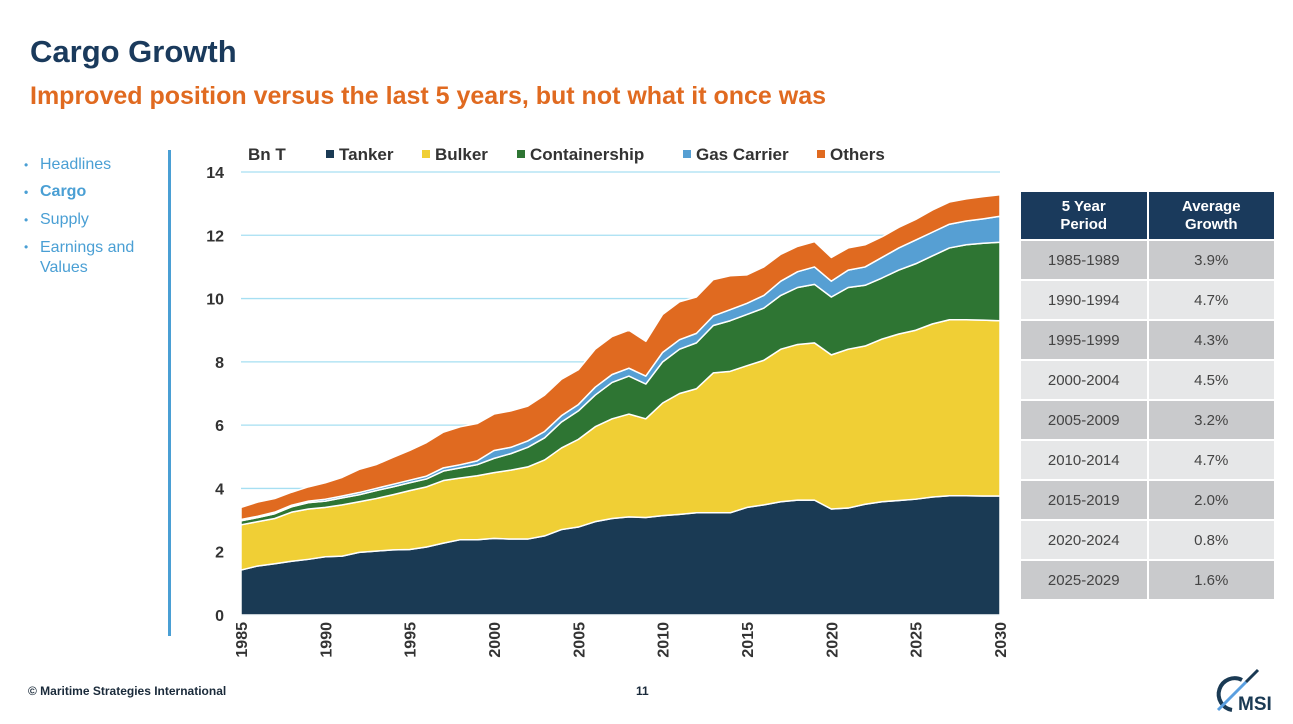  I want to click on y-tick-label: 0, so click(219, 616).